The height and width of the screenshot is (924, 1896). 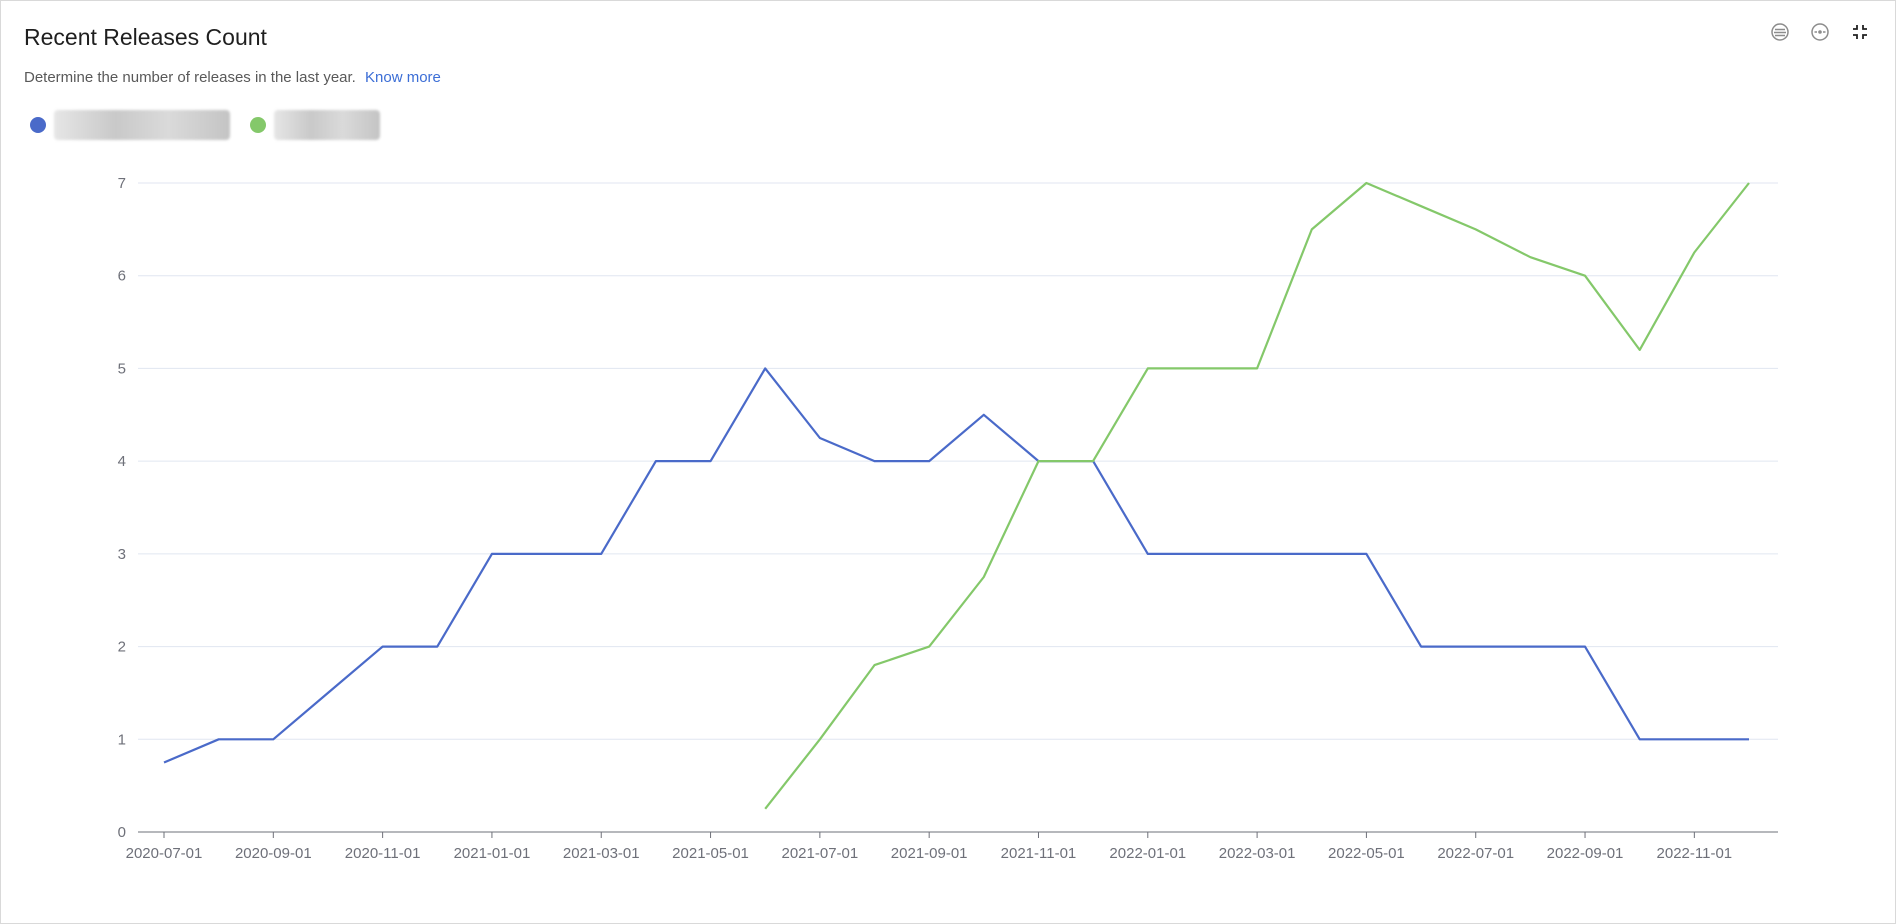 I want to click on y-tick-label: 2, so click(x=122, y=647).